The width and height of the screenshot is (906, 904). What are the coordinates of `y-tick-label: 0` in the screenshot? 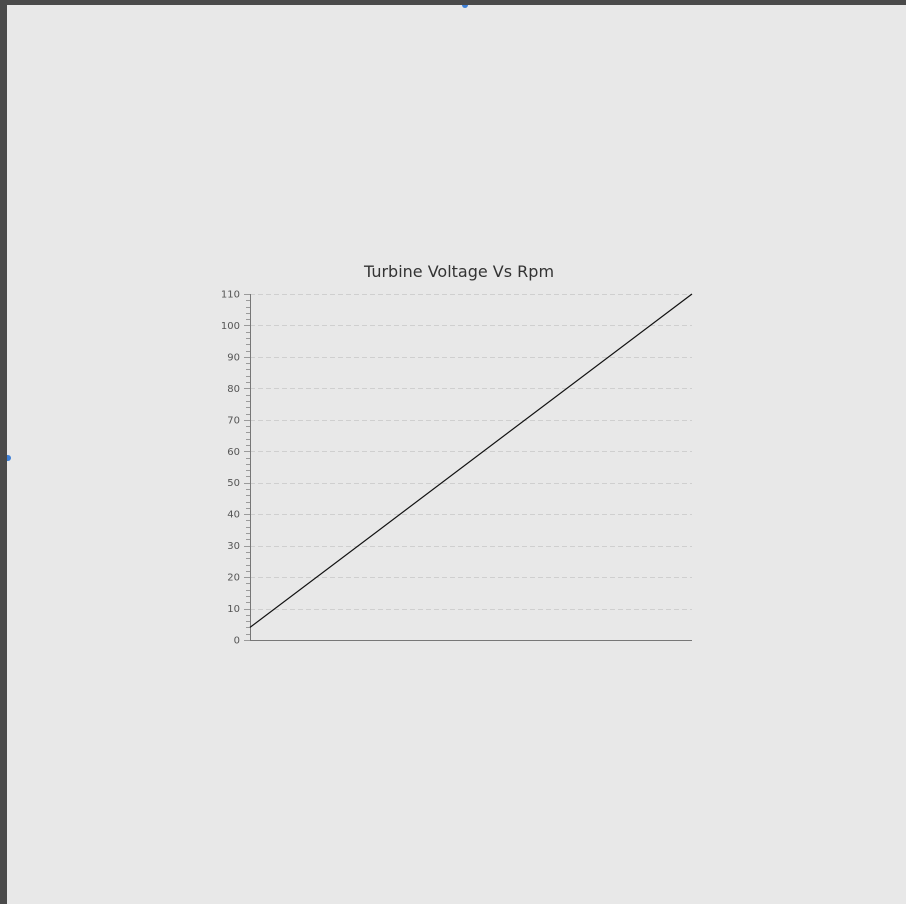 It's located at (237, 641).